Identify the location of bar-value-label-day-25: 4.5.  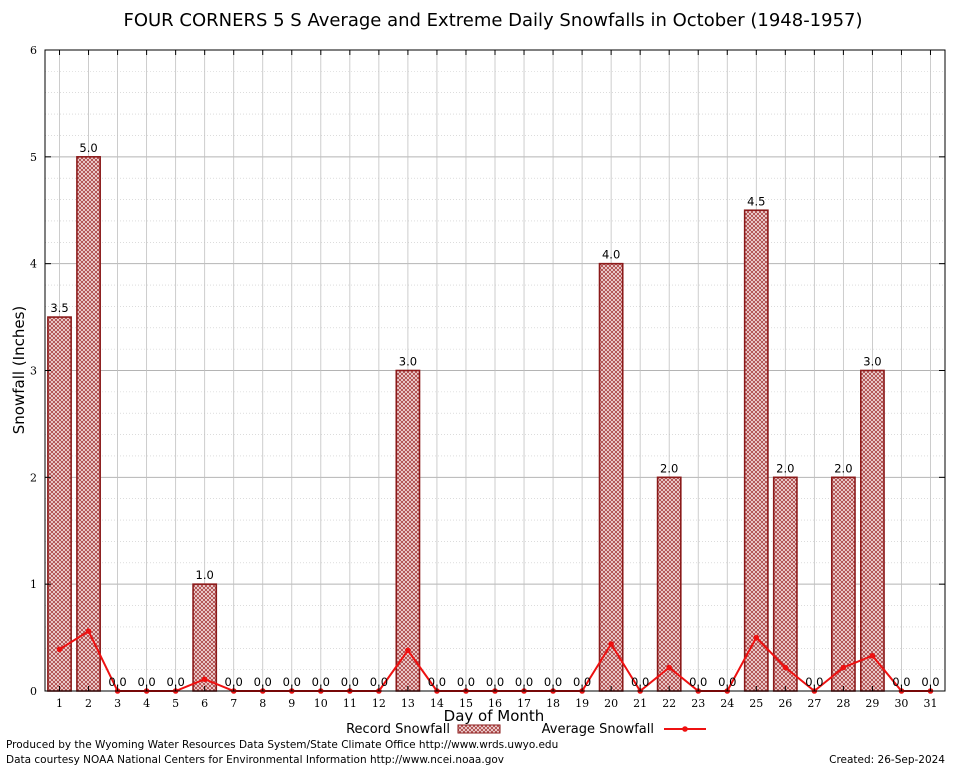
(756, 201).